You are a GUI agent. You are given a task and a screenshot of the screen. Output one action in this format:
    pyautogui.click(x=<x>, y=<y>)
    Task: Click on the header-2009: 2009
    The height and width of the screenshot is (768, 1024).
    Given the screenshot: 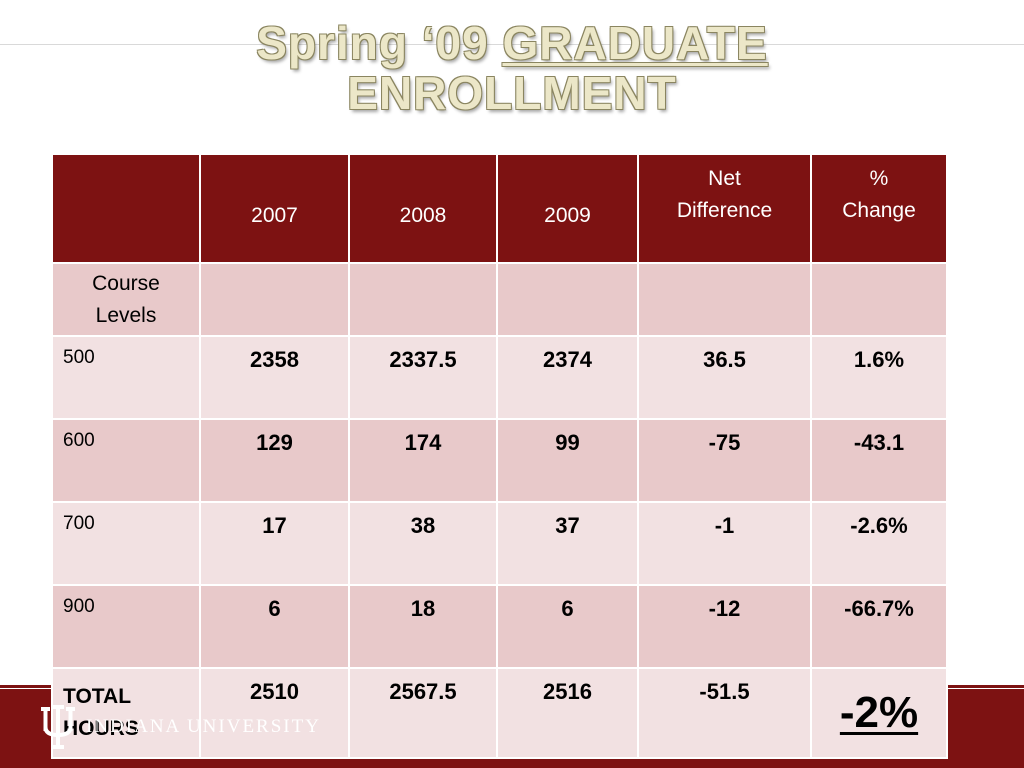 What is the action you would take?
    pyautogui.click(x=567, y=208)
    